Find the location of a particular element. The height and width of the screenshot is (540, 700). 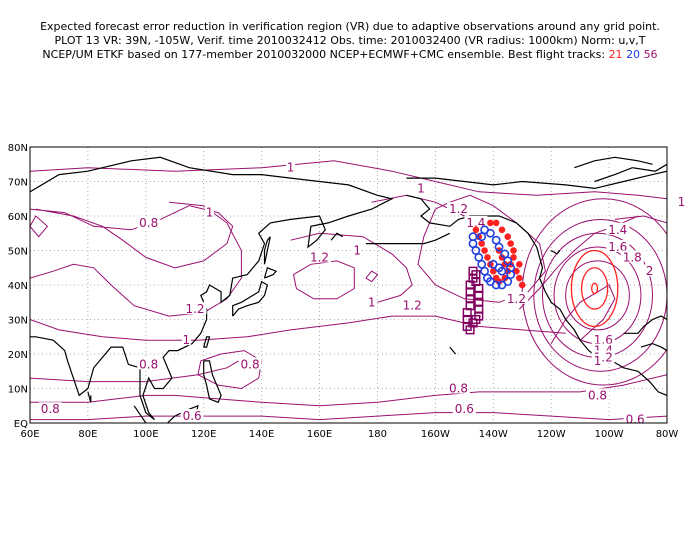

lat-tick-label: 20N is located at coordinates (18, 355).